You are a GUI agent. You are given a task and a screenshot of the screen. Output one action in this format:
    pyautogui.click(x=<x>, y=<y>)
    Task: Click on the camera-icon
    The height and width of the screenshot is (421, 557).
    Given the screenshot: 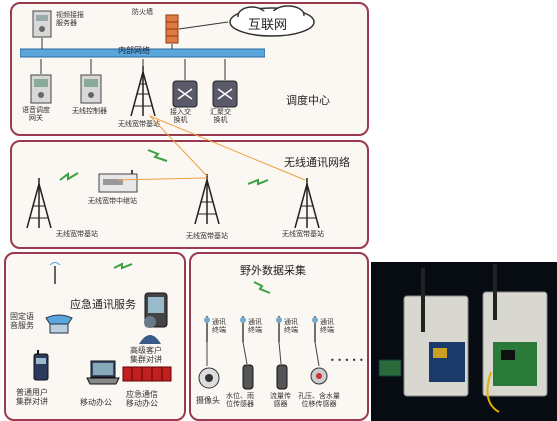 What is the action you would take?
    pyautogui.click(x=209, y=378)
    